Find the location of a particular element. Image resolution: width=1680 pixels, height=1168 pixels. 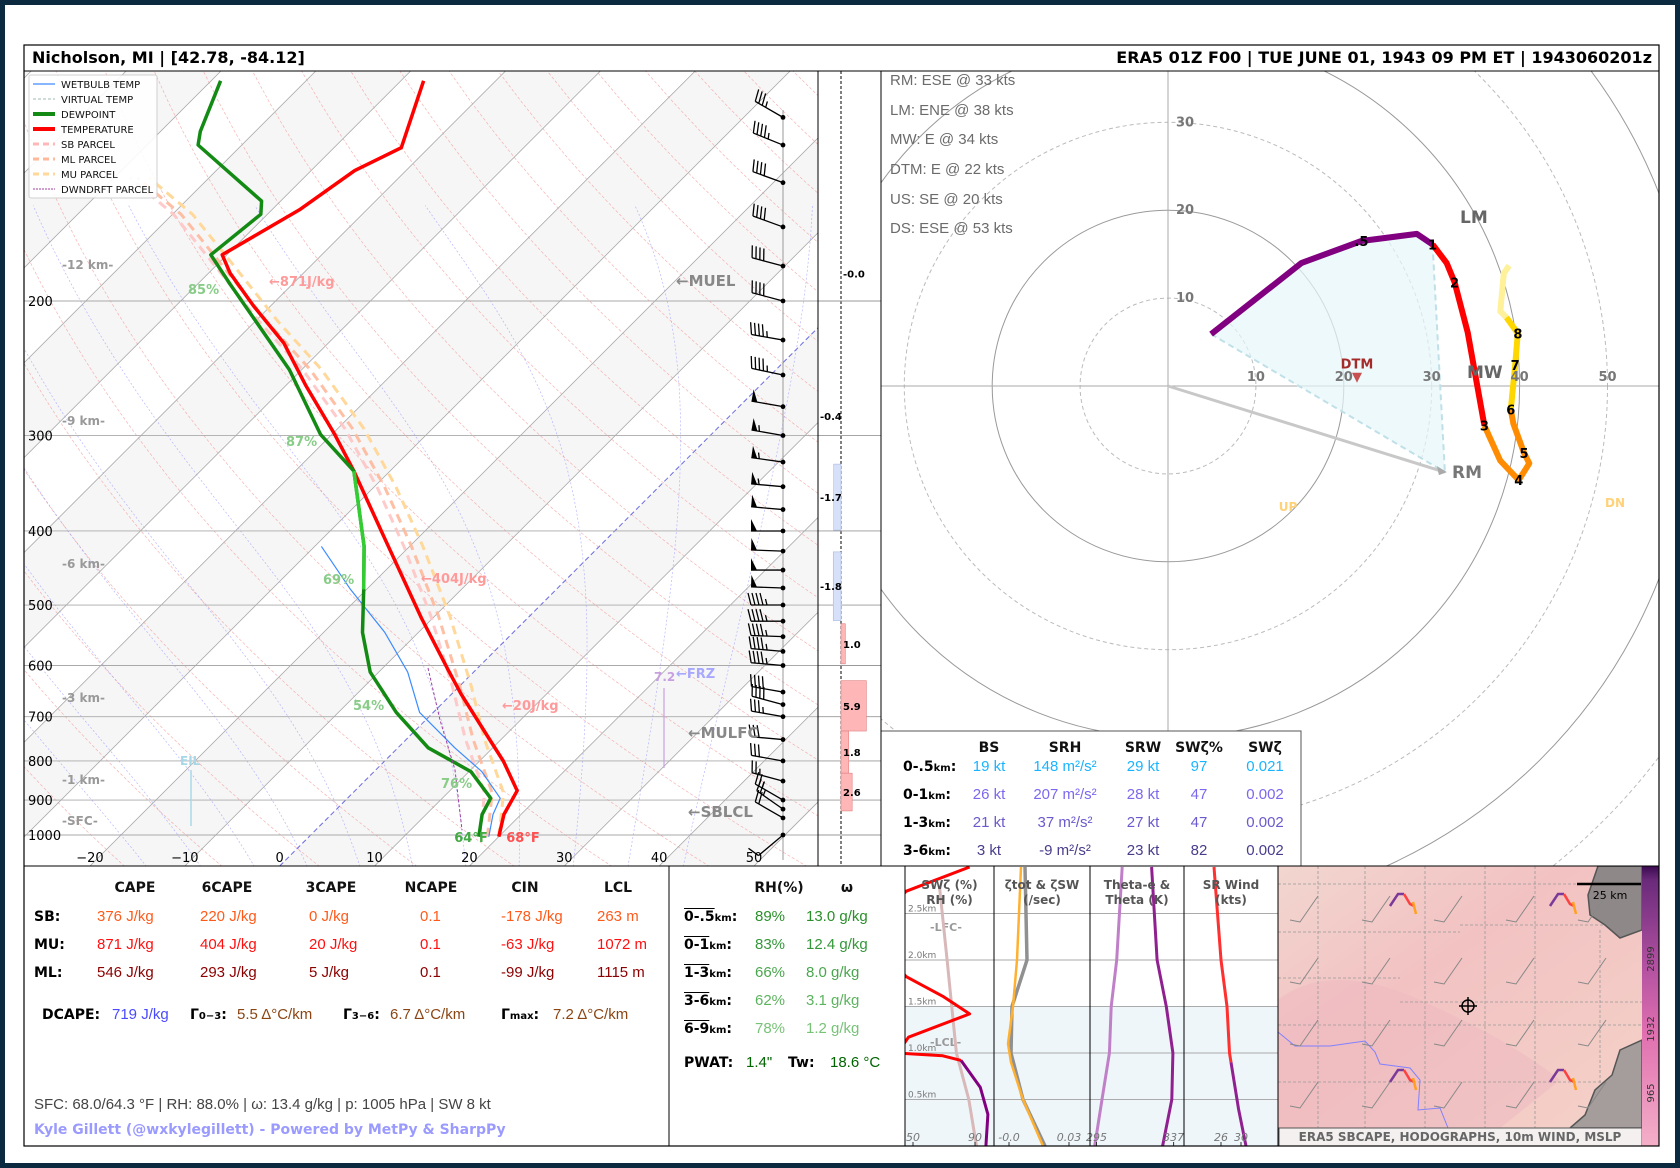

hodograph-km-label: 6 is located at coordinates (1510, 411).